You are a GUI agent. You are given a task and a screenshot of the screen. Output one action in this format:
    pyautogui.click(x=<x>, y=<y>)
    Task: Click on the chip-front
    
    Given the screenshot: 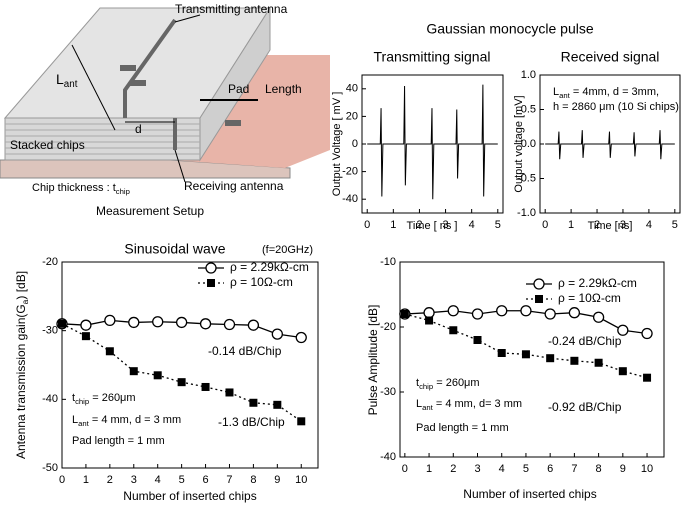 What is the action you would take?
    pyautogui.click(x=102, y=139)
    